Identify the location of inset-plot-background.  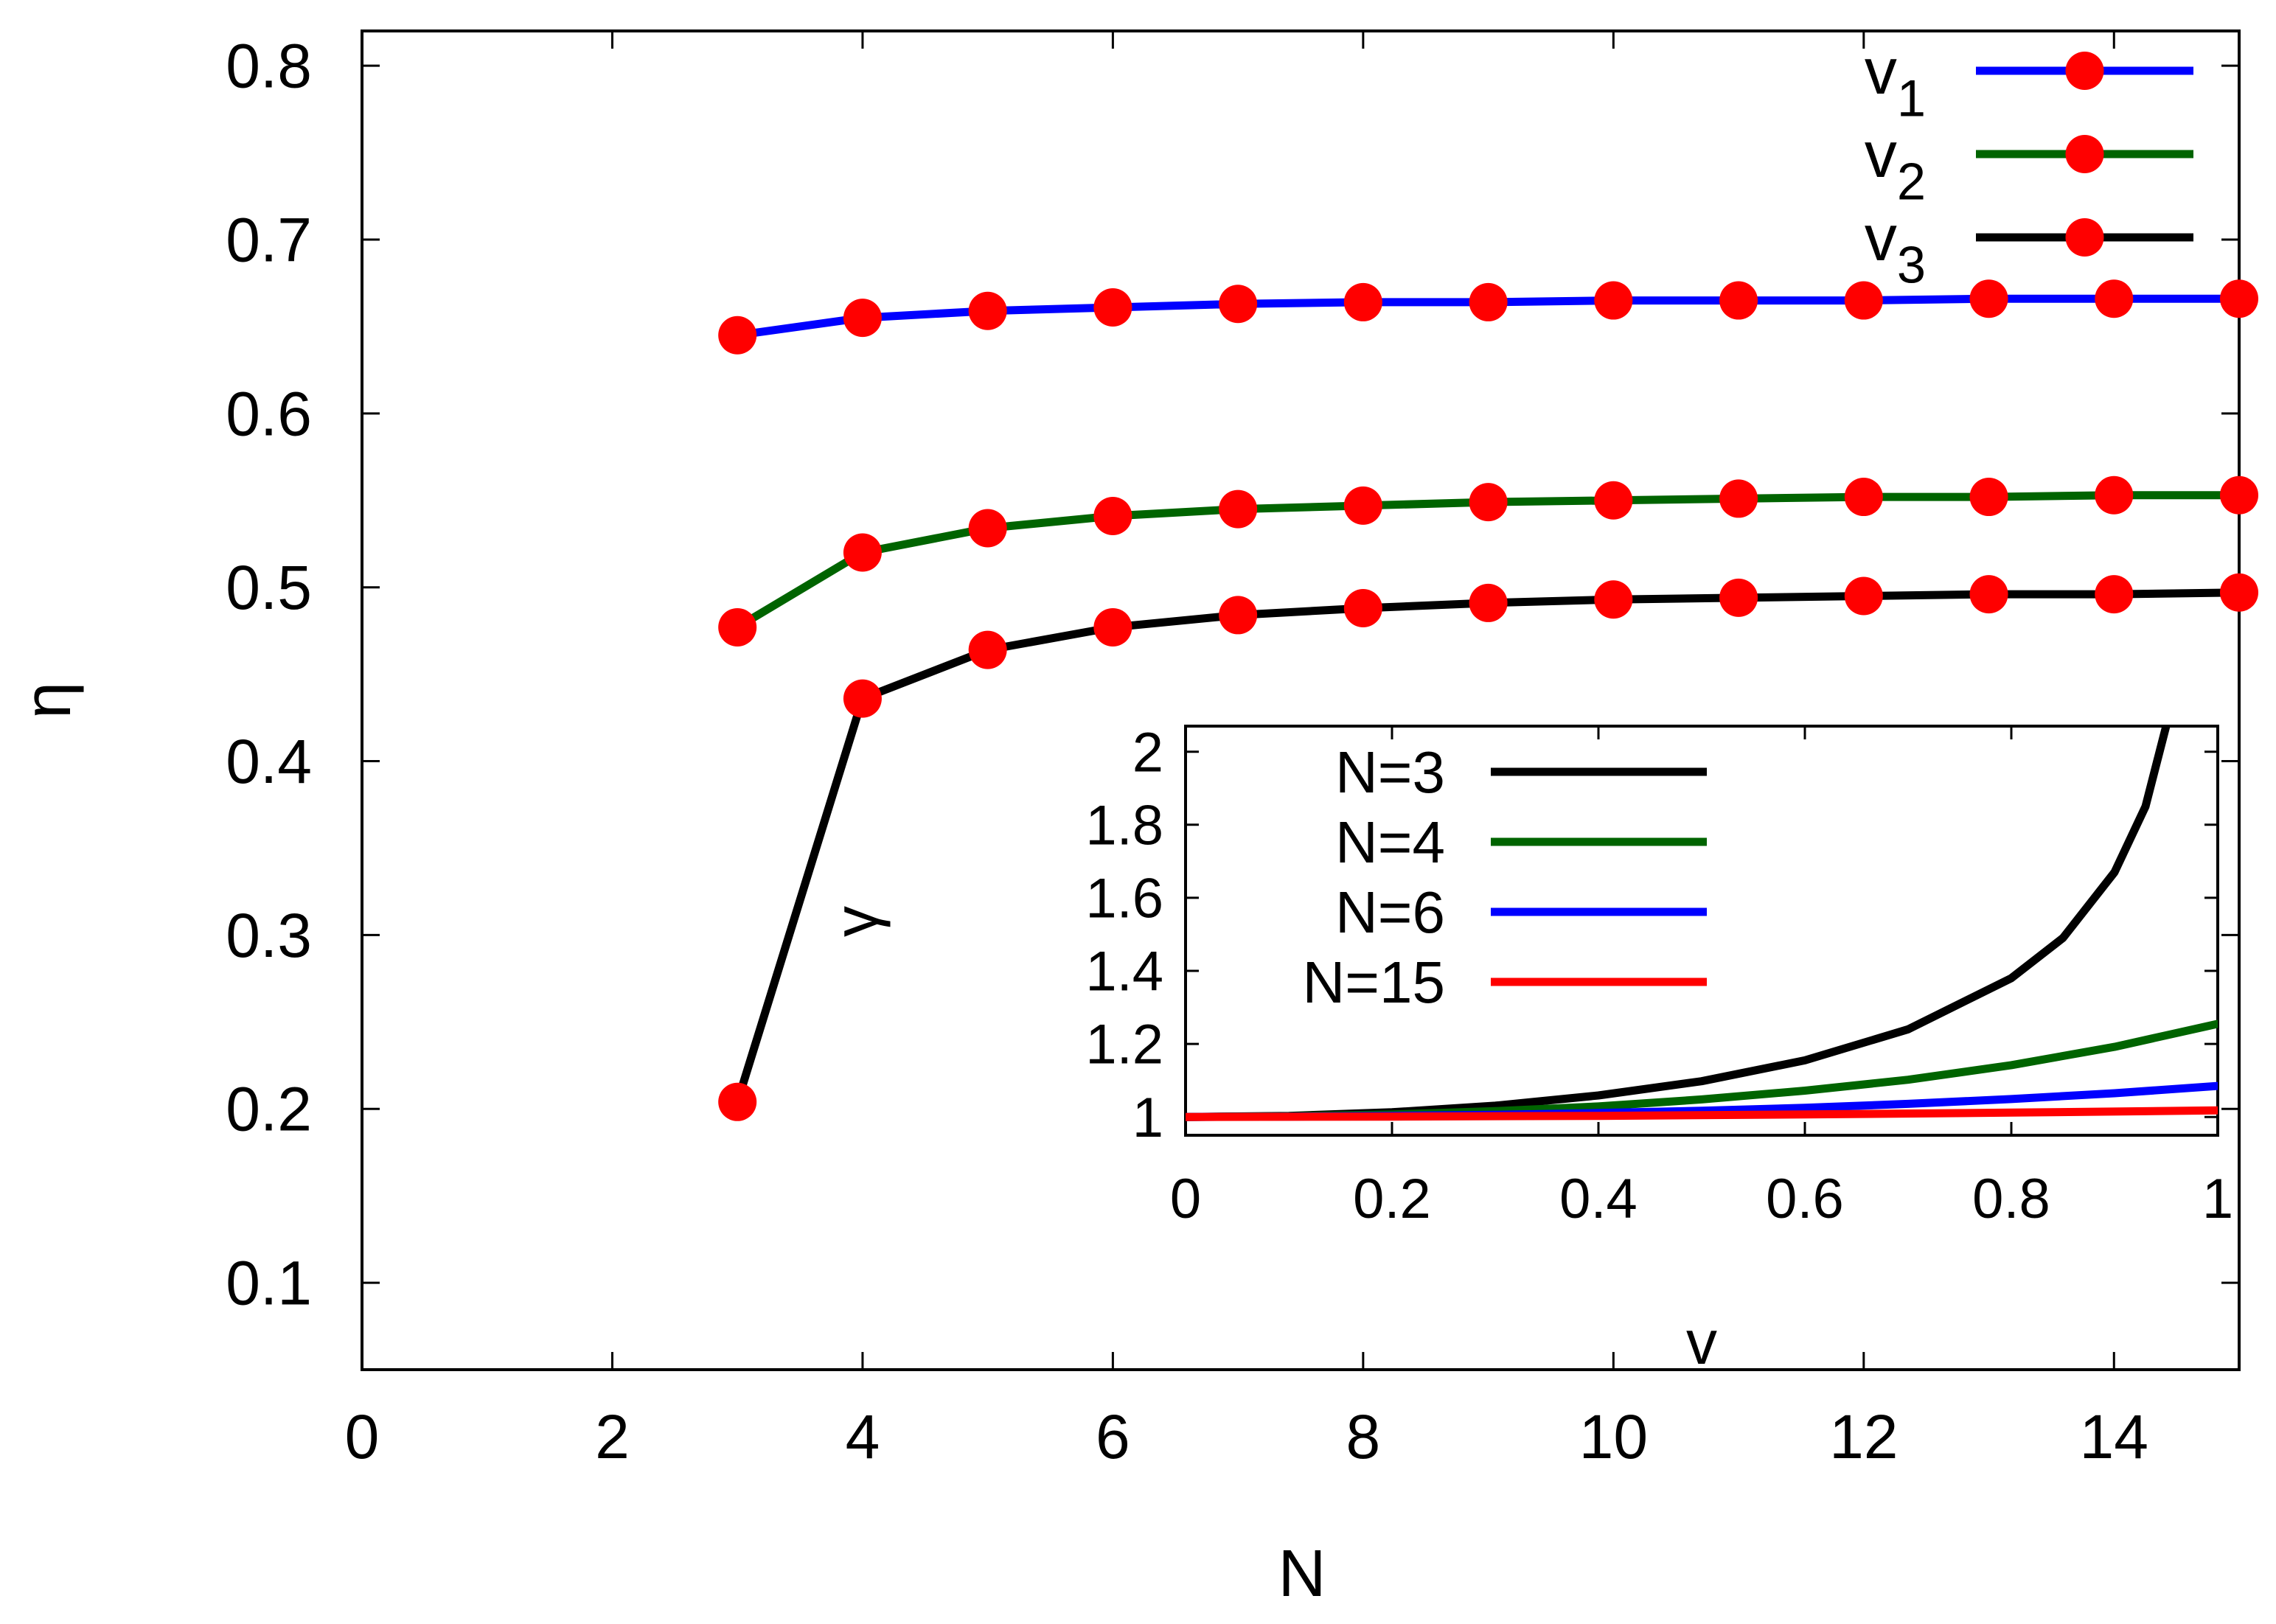
(1702, 931).